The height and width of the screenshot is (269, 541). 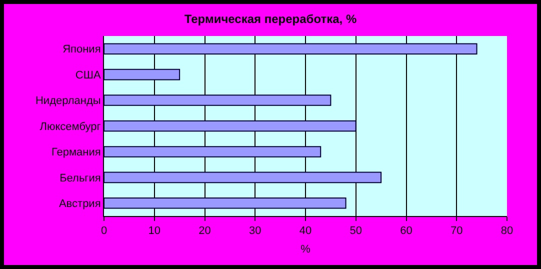 What do you see at coordinates (70, 126) in the screenshot?
I see `y-tick-label: Люксембург` at bounding box center [70, 126].